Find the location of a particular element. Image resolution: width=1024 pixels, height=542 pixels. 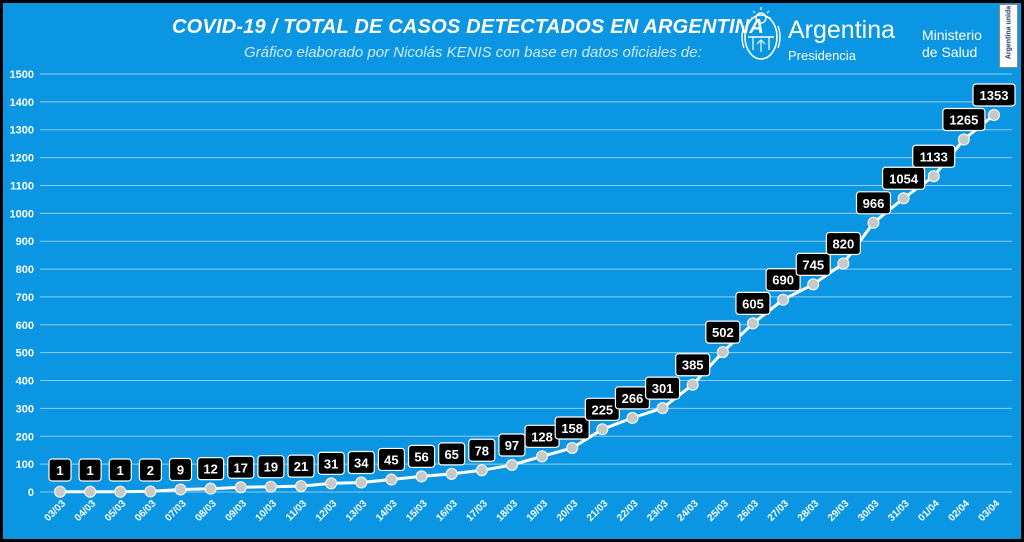

x-tick-label: 04/03 is located at coordinates (86, 511).